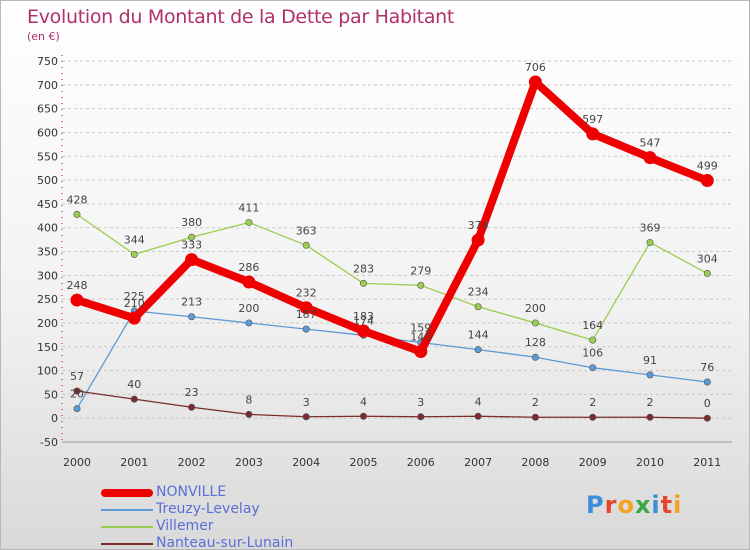 The height and width of the screenshot is (550, 750). What do you see at coordinates (191, 492) in the screenshot?
I see `legend-label: NONVILLE` at bounding box center [191, 492].